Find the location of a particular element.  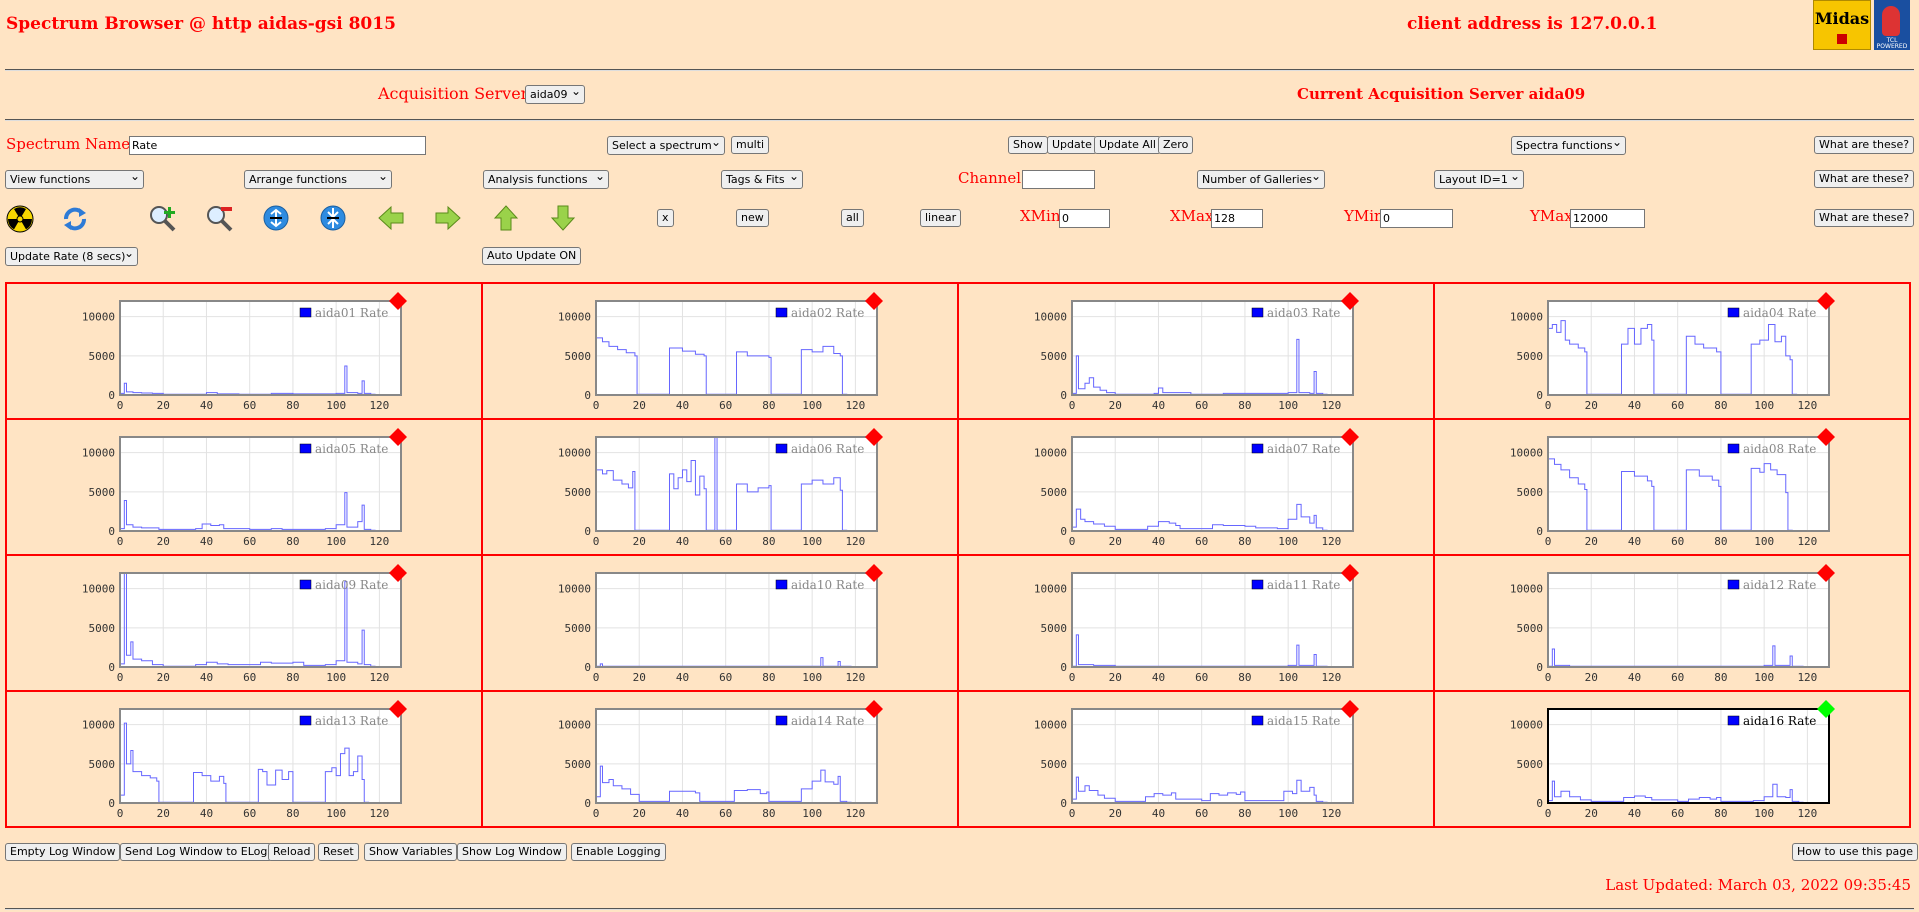

last-updated: Last Updated: March 03, 2022 09:35:45 is located at coordinates (1758, 885).